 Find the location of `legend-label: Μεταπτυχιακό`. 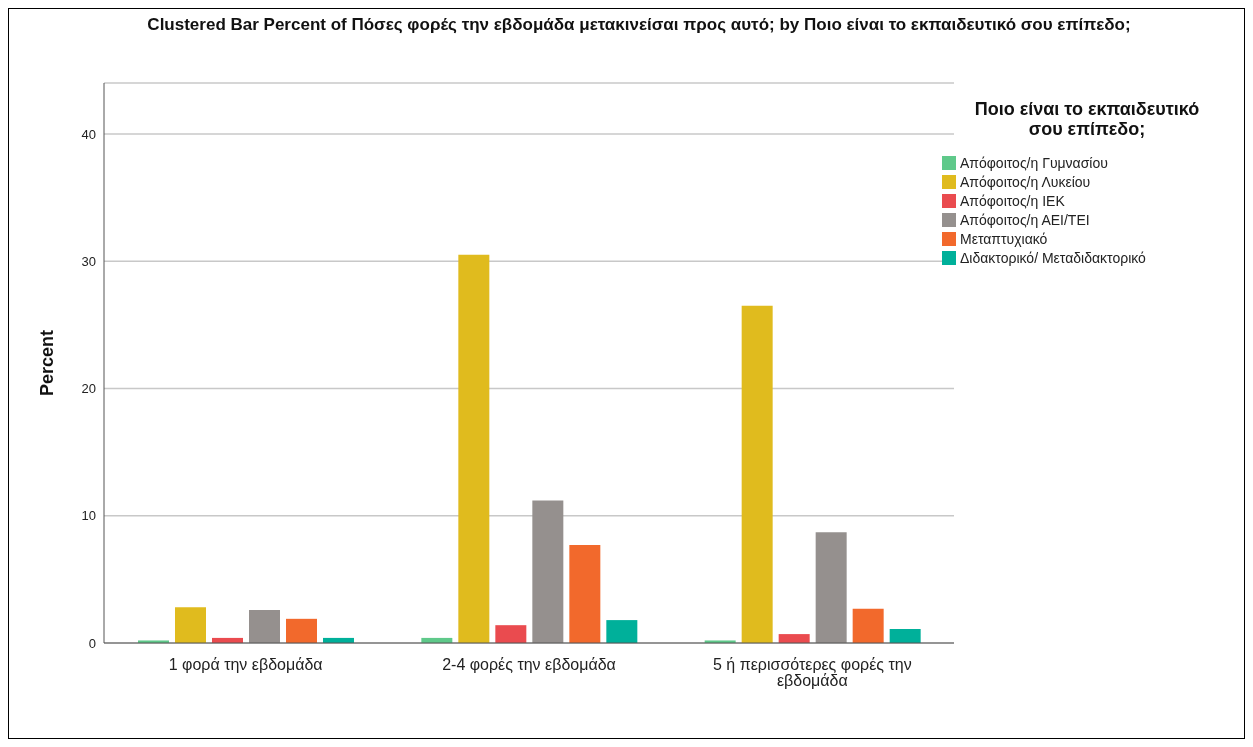

legend-label: Μεταπτυχιακό is located at coordinates (1004, 238).